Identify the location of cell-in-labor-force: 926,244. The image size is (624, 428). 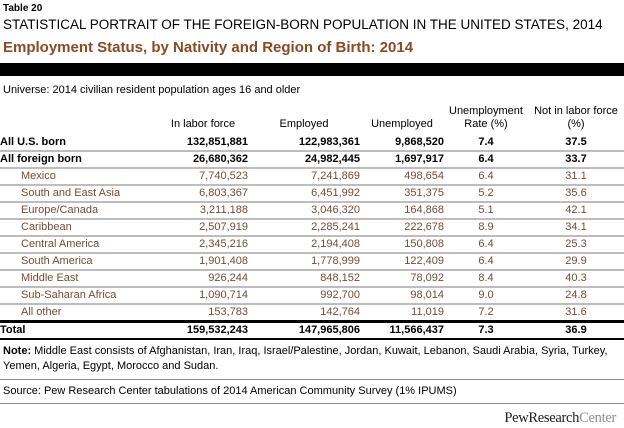
(203, 279).